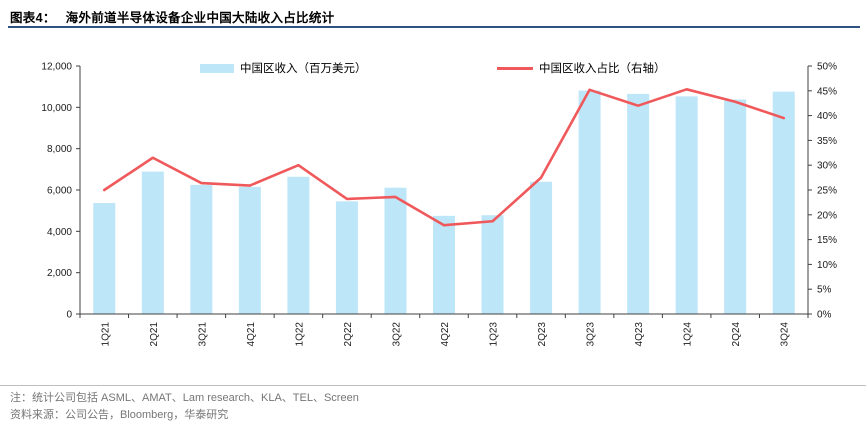  What do you see at coordinates (249, 250) in the screenshot?
I see `revenue-bar-4Q21` at bounding box center [249, 250].